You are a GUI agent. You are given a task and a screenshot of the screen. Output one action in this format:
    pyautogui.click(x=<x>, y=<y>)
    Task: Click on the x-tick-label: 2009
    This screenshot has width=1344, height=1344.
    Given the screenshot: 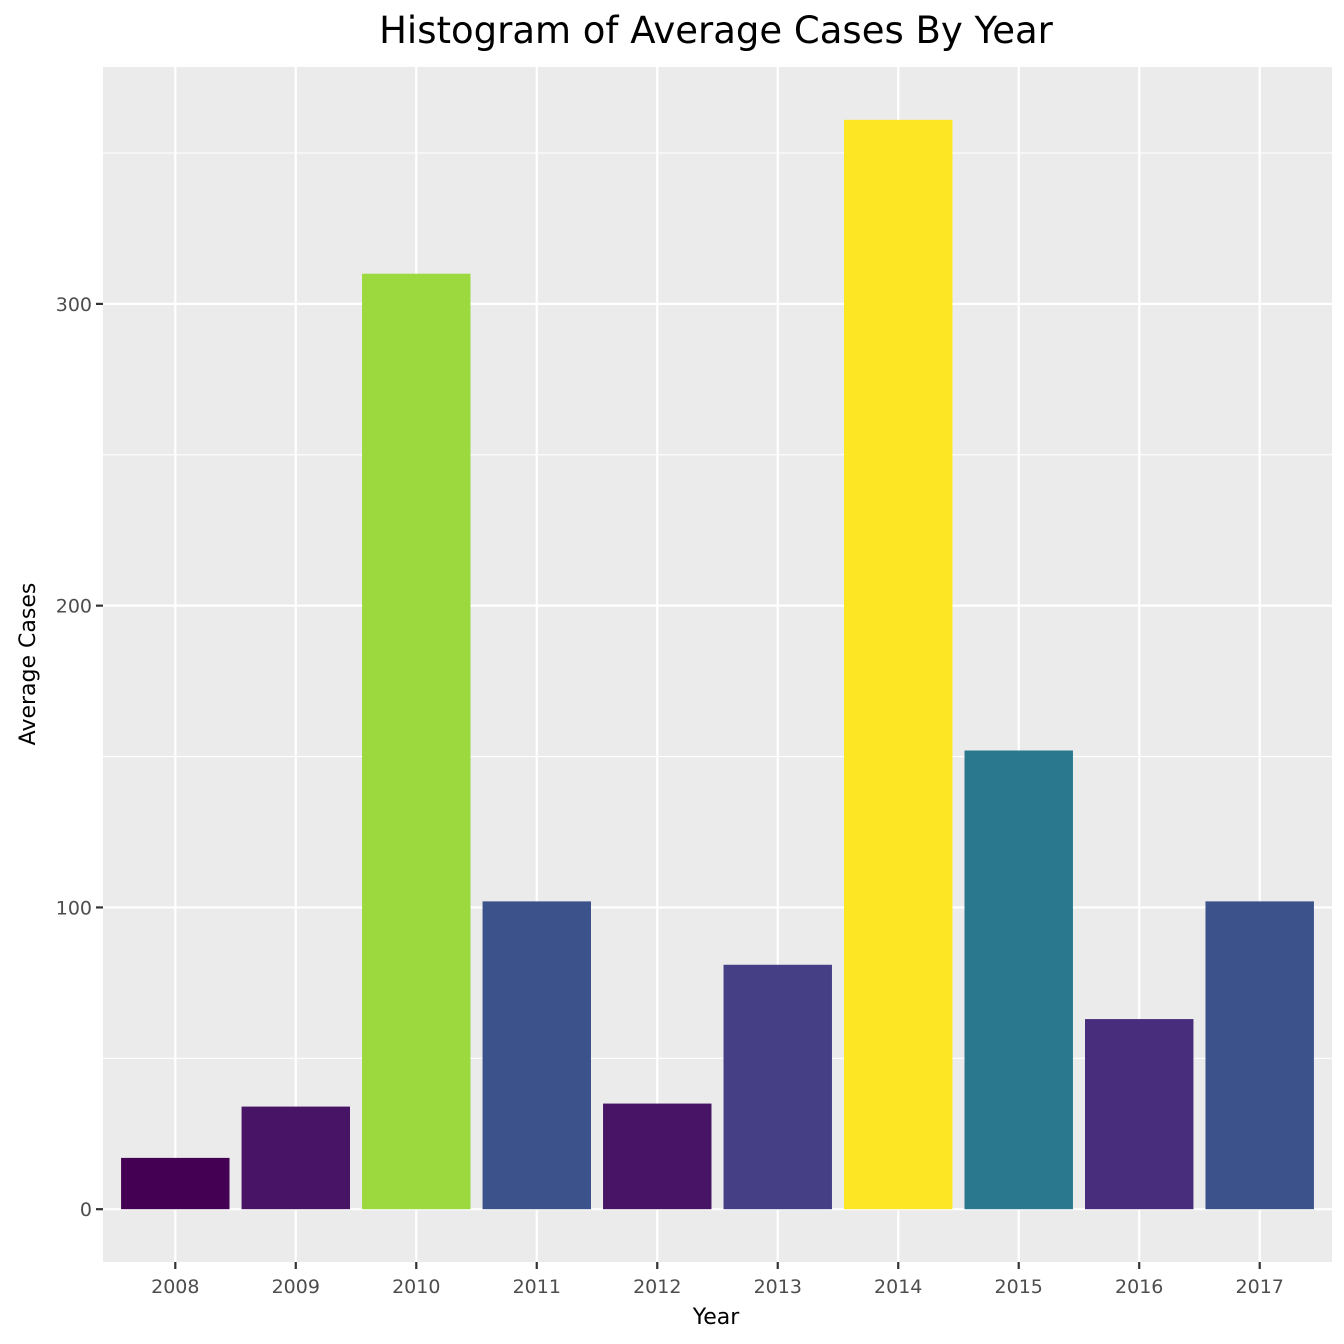 What is the action you would take?
    pyautogui.click(x=296, y=1287)
    